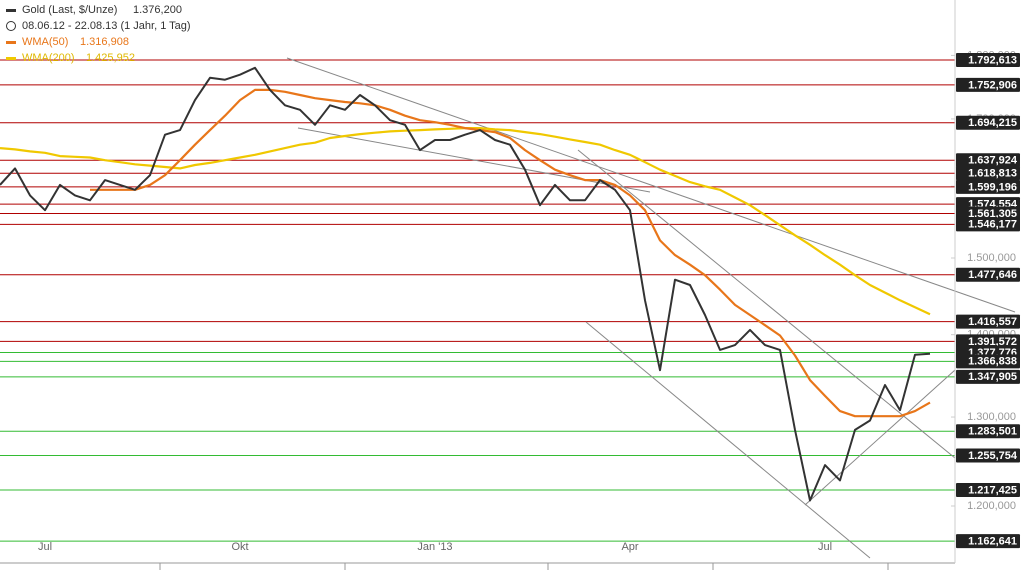  Describe the element at coordinates (104, 42) in the screenshot. I see `legend-value: 1.316,908` at that location.